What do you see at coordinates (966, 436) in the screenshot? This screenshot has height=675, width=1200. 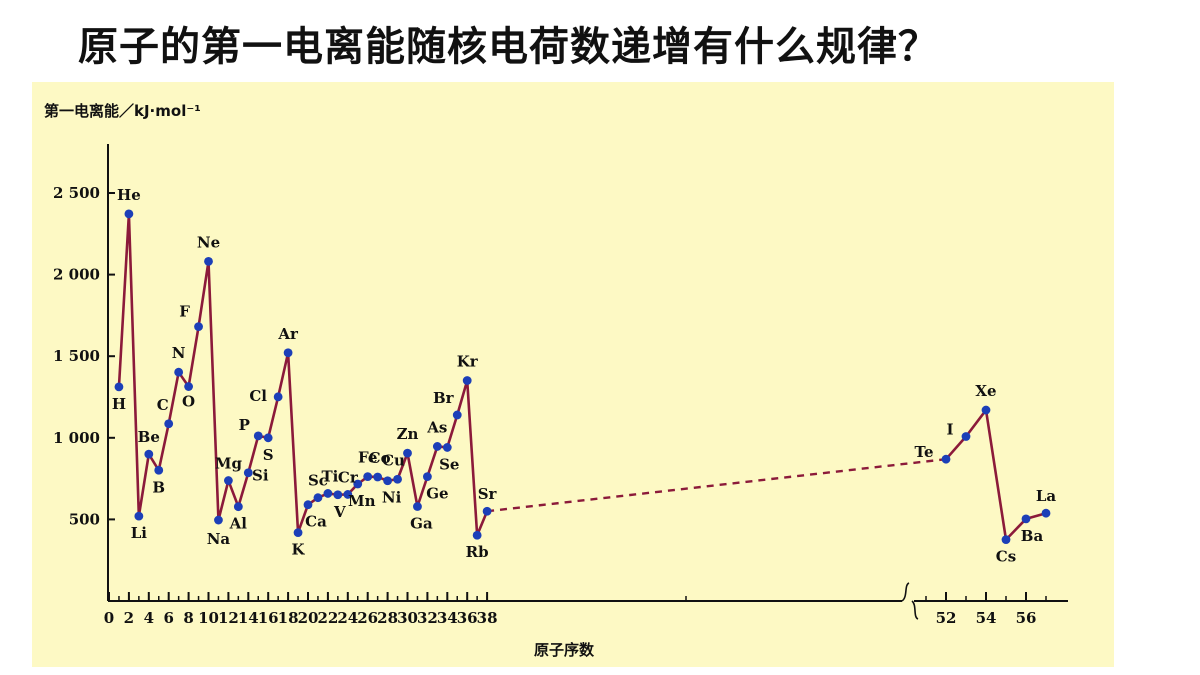 I see `data-point-i` at bounding box center [966, 436].